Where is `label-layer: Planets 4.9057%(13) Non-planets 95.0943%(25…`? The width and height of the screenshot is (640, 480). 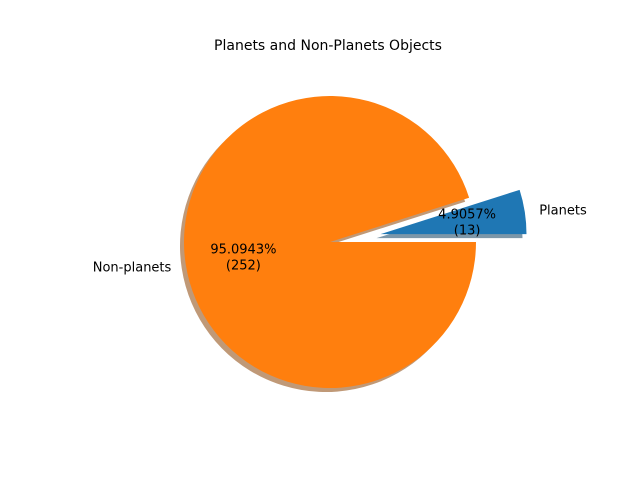
label-layer: Planets 4.9057%(13) Non-planets 95.0943%(25… is located at coordinates (340, 240).